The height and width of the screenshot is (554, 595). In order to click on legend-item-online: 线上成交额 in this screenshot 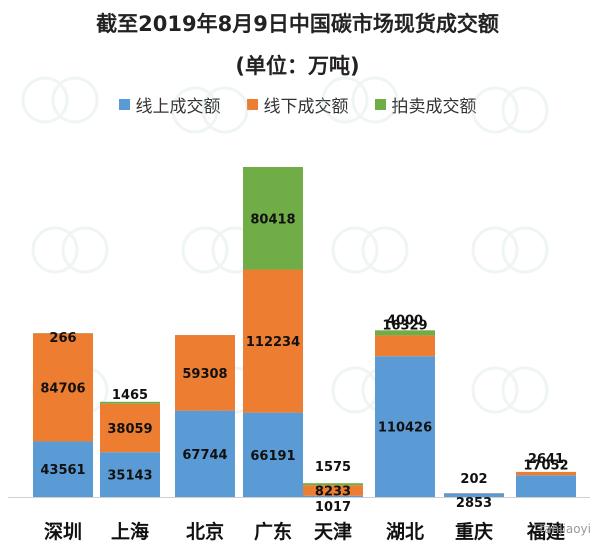, I will do `click(169, 104)`.